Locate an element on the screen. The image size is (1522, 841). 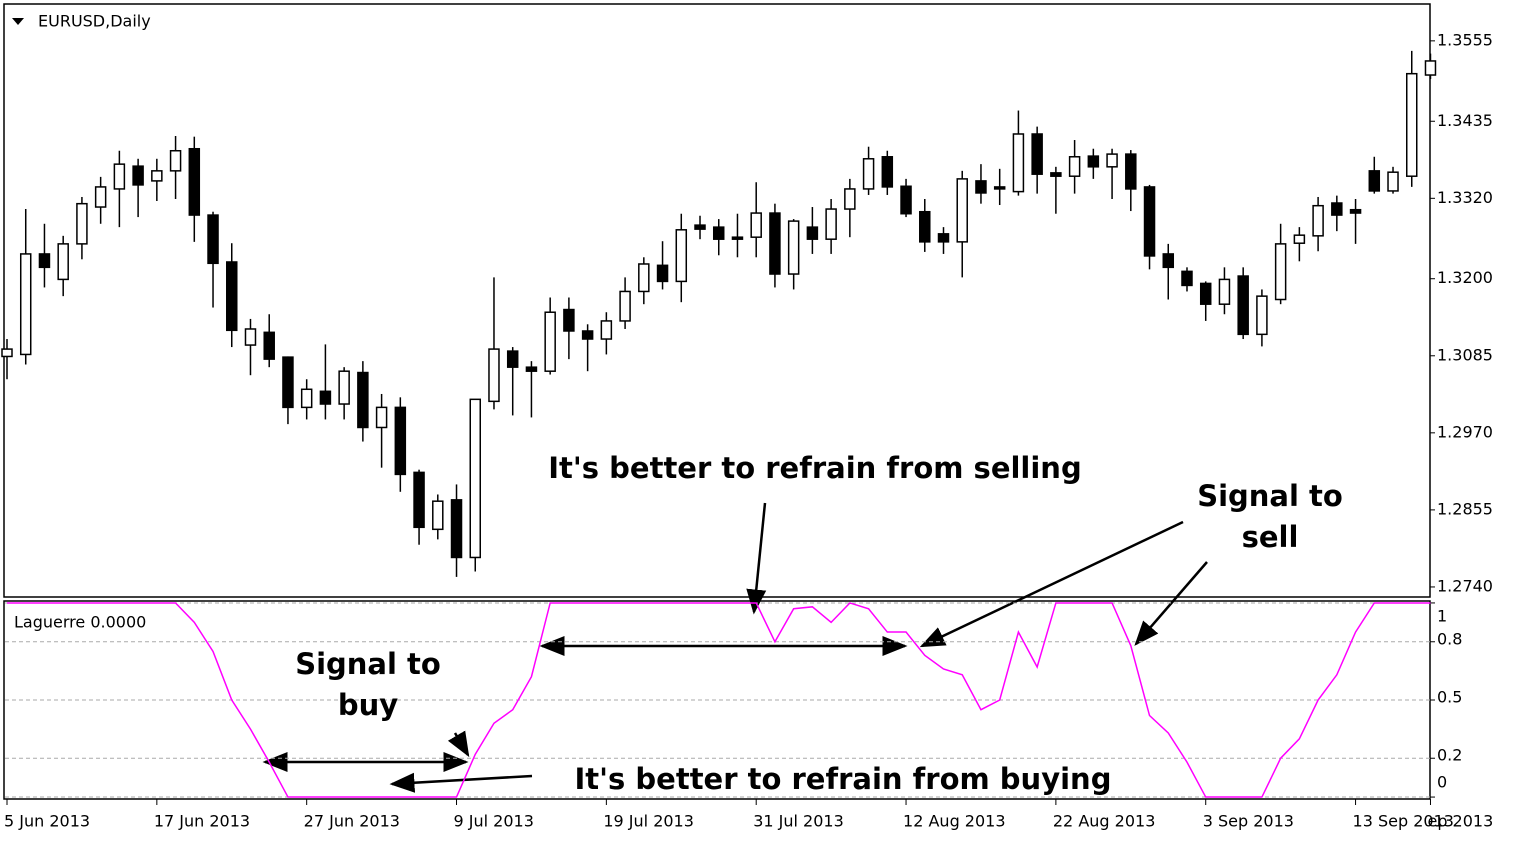
y-tick-label: 1.3435 is located at coordinates (1465, 120).